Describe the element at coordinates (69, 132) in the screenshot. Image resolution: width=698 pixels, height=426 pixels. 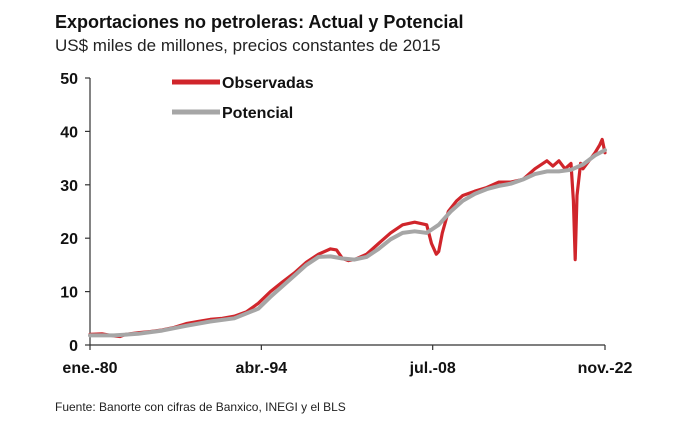
I see `y-tick-label: 40` at that location.